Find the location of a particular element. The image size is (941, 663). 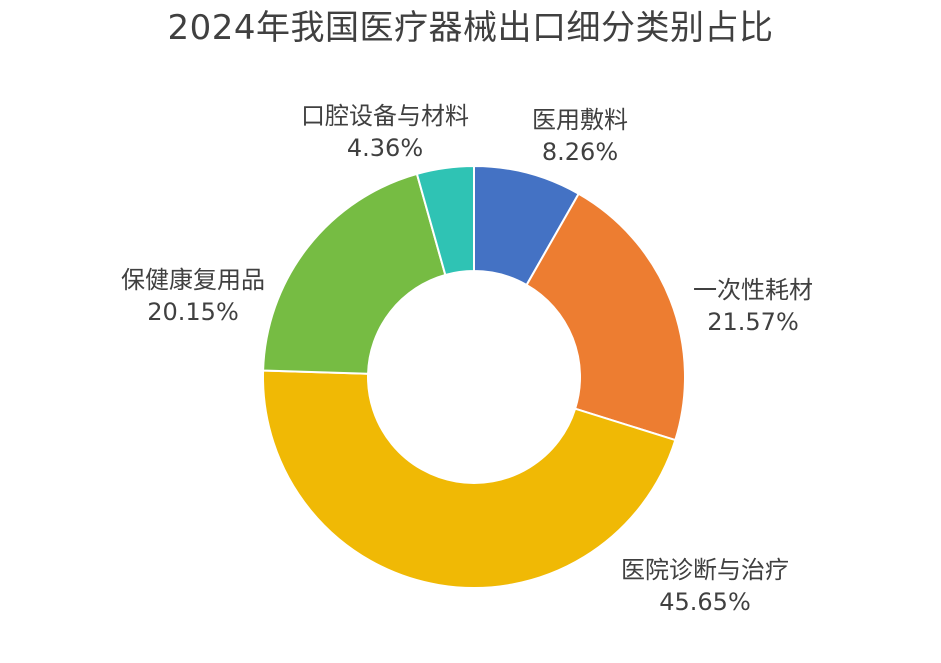

slice-label-value-2: 21.57% is located at coordinates (753, 322).